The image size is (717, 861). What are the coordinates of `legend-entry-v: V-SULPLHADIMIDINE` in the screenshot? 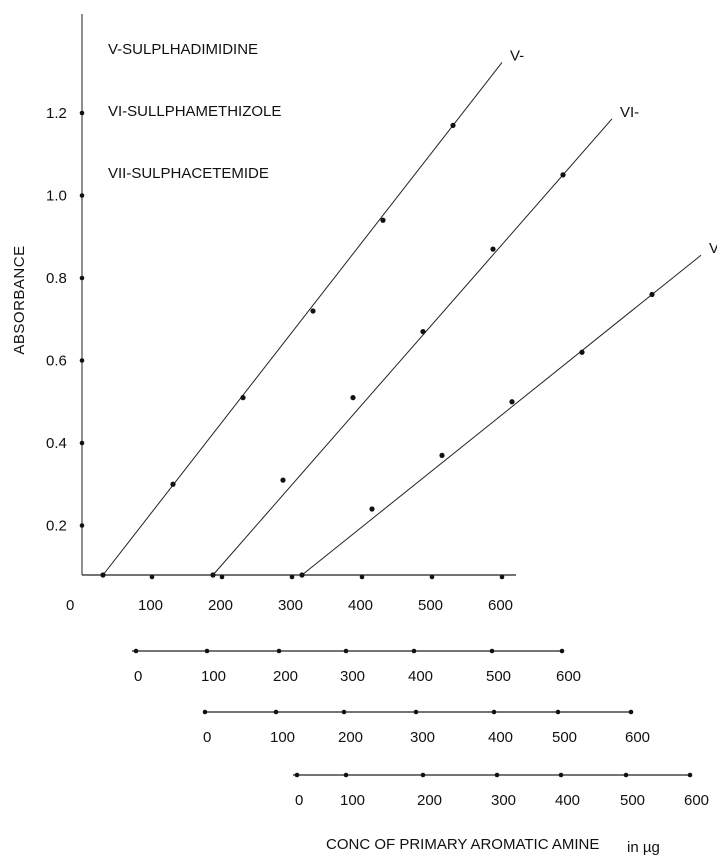 It's located at (183, 49).